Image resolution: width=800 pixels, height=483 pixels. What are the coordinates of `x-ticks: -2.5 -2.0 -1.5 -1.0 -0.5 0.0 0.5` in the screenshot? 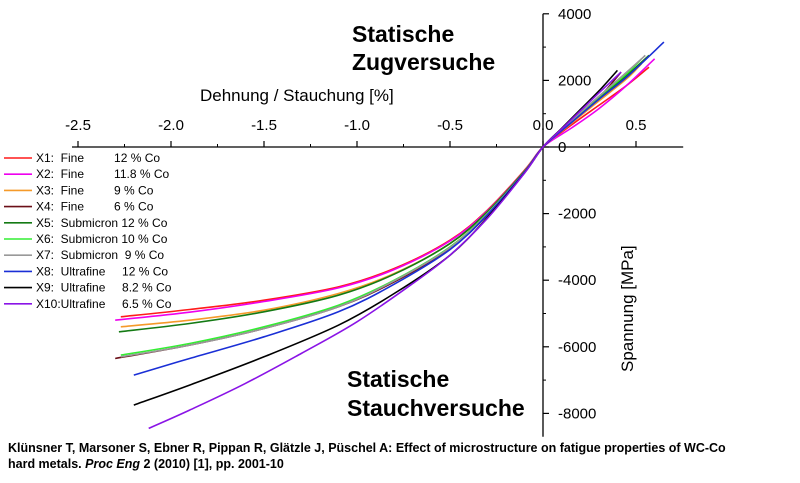 It's located at (355, 132).